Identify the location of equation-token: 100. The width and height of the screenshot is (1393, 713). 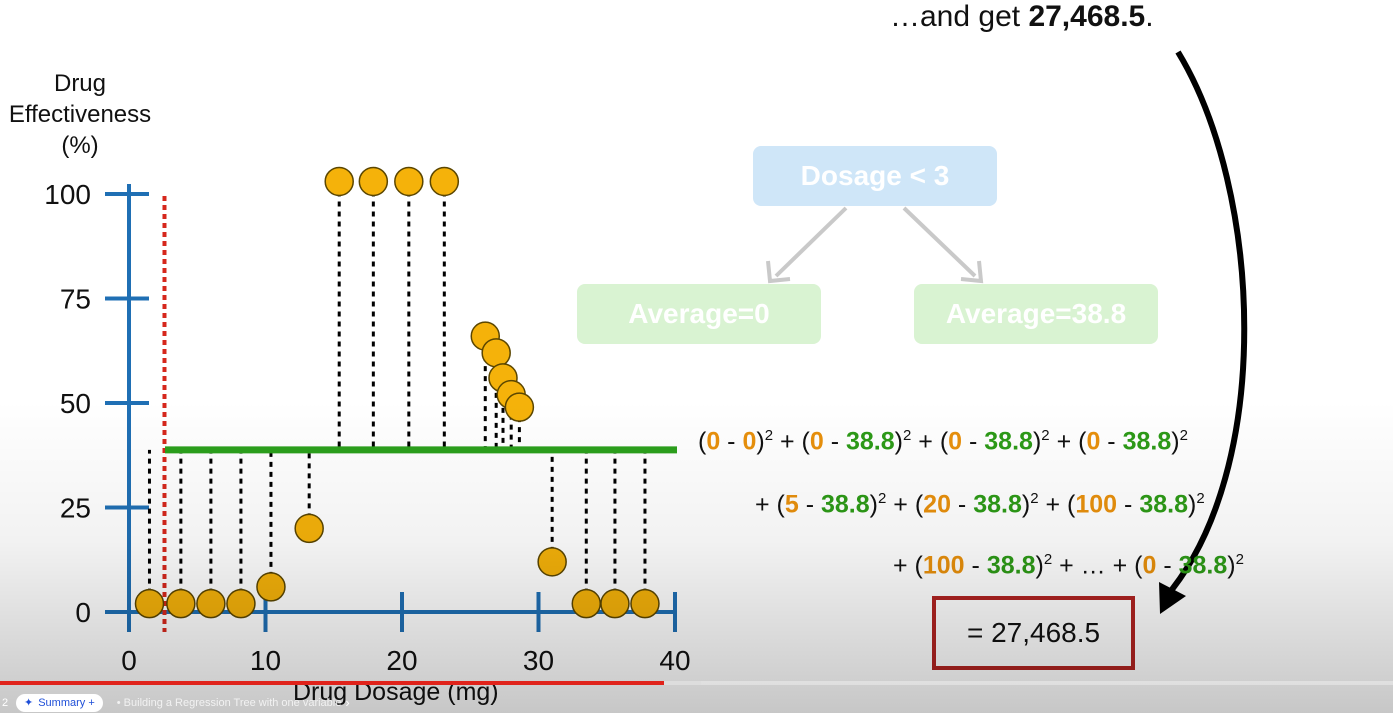
(1096, 504).